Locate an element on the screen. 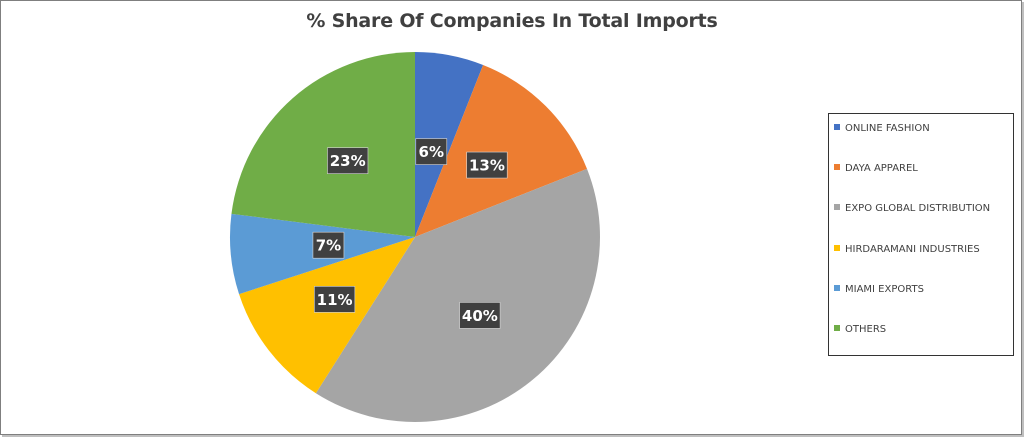 The height and width of the screenshot is (437, 1024). legend-label: MIAMI EXPORTS is located at coordinates (884, 289).